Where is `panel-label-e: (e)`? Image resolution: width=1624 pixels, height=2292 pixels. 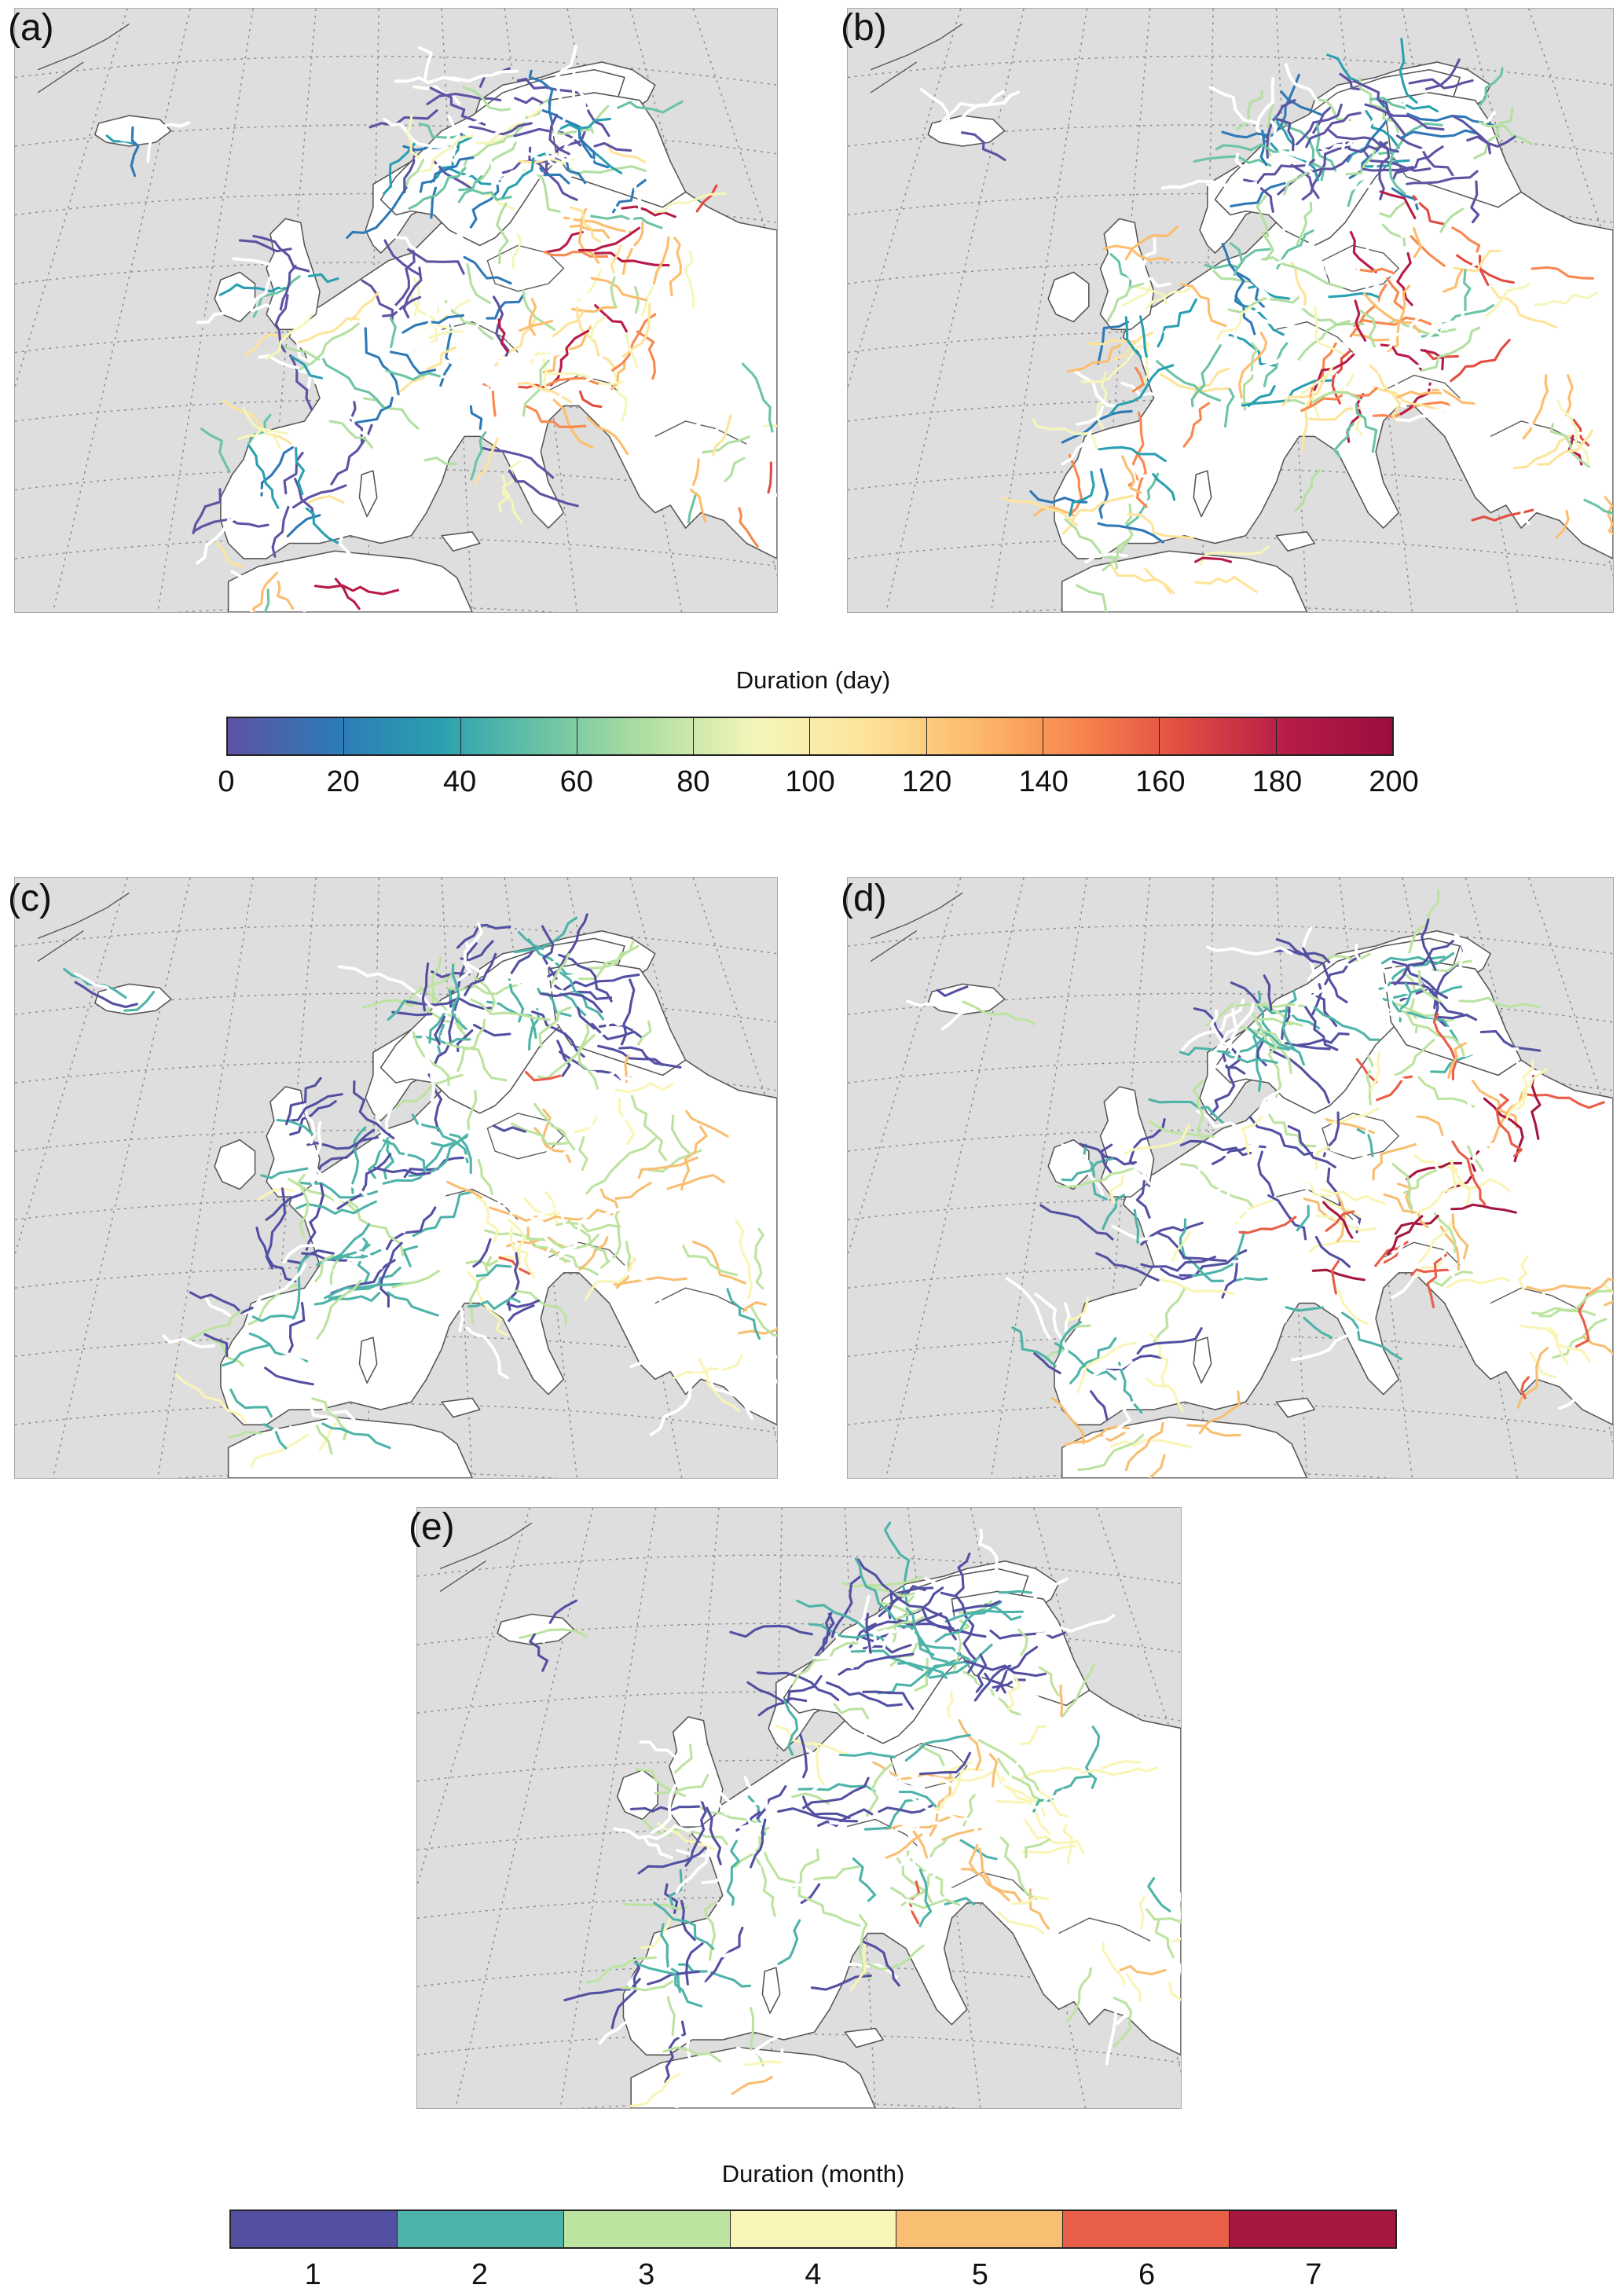
panel-label-e: (e) is located at coordinates (432, 1527).